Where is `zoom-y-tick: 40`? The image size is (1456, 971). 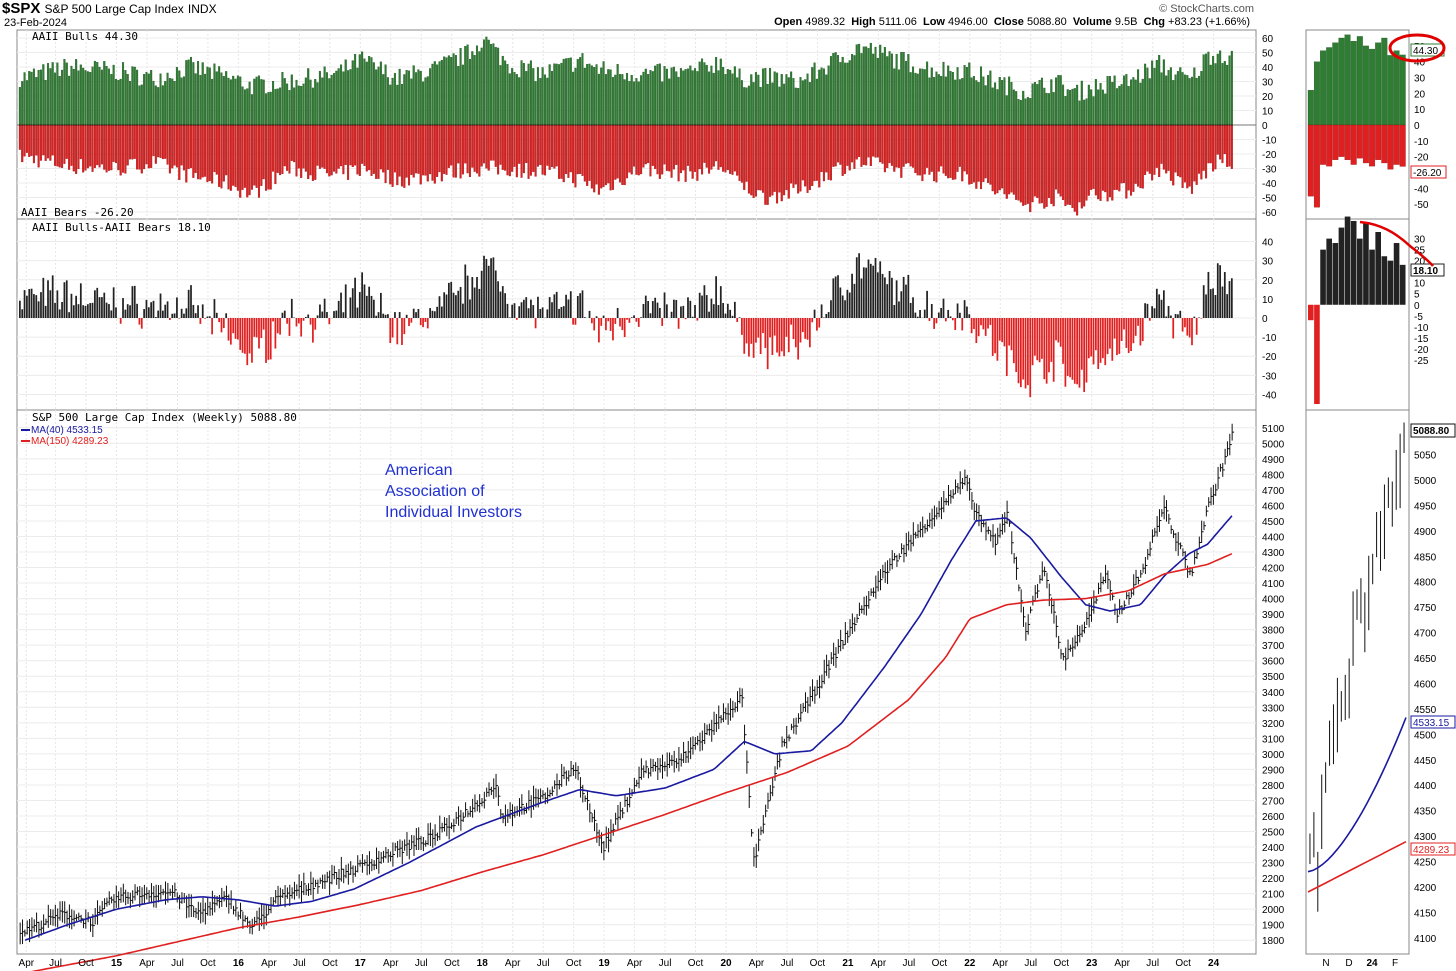 zoom-y-tick: 40 is located at coordinates (1420, 63).